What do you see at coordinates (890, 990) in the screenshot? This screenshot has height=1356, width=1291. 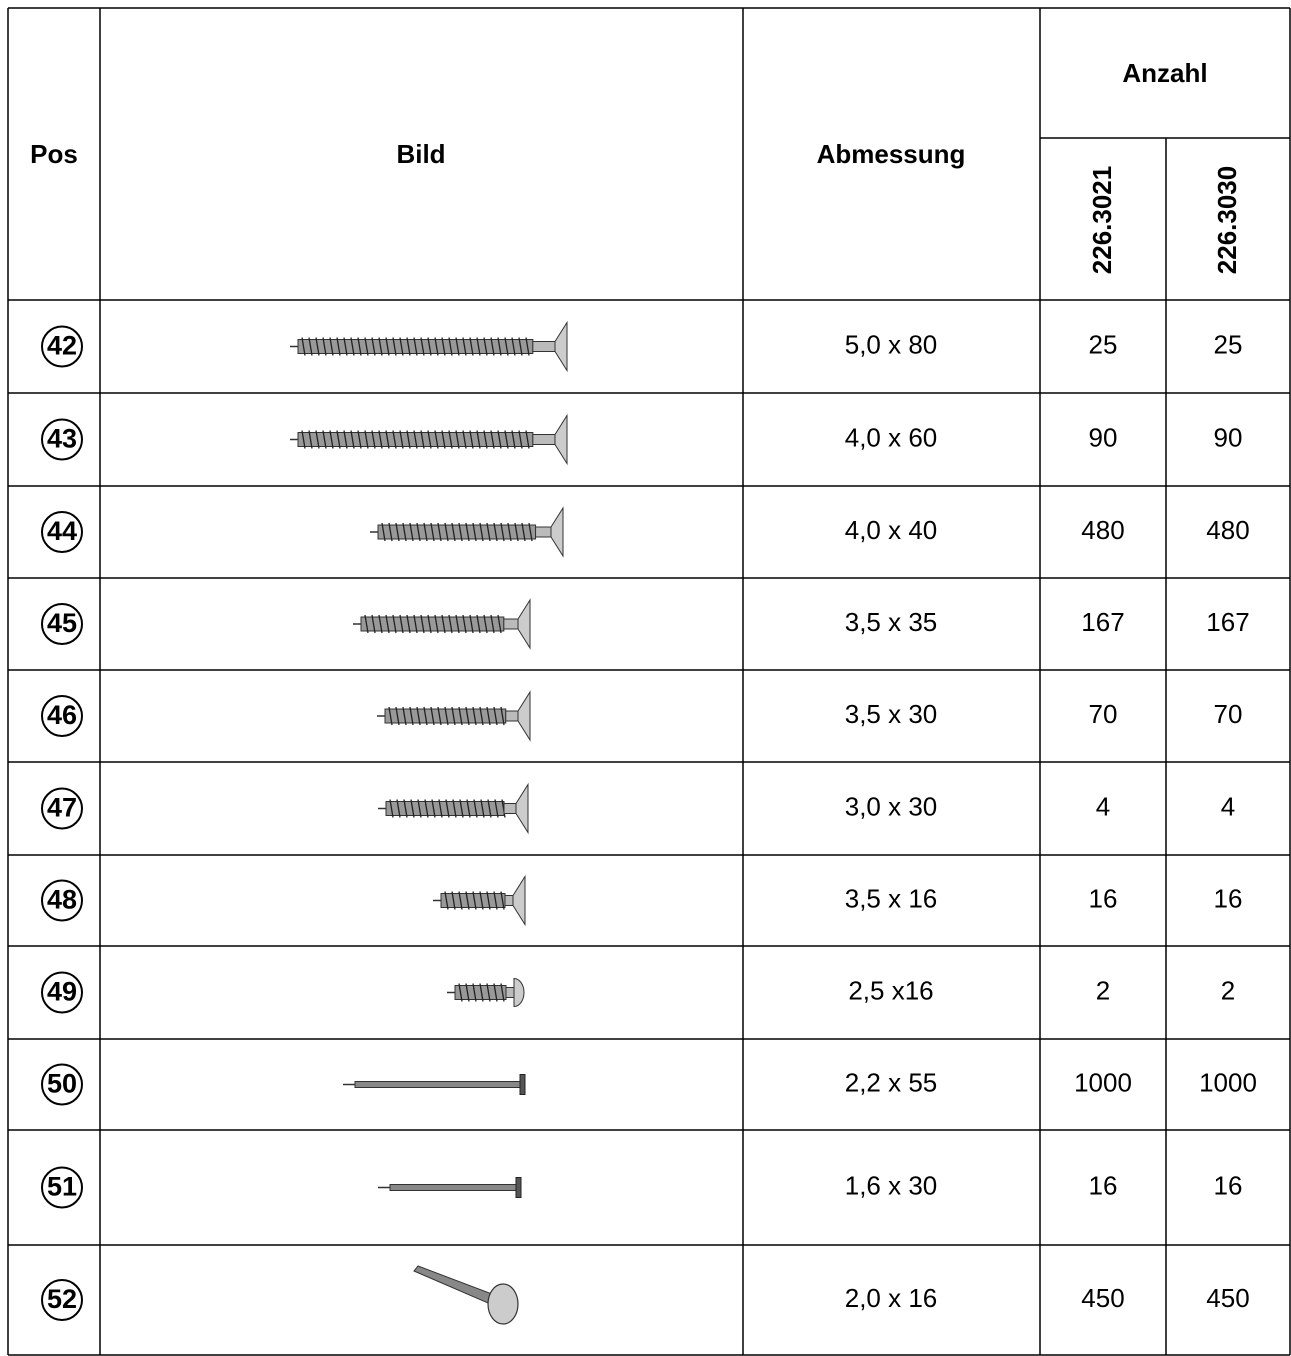 I see `dimension: 2,5 x16` at bounding box center [890, 990].